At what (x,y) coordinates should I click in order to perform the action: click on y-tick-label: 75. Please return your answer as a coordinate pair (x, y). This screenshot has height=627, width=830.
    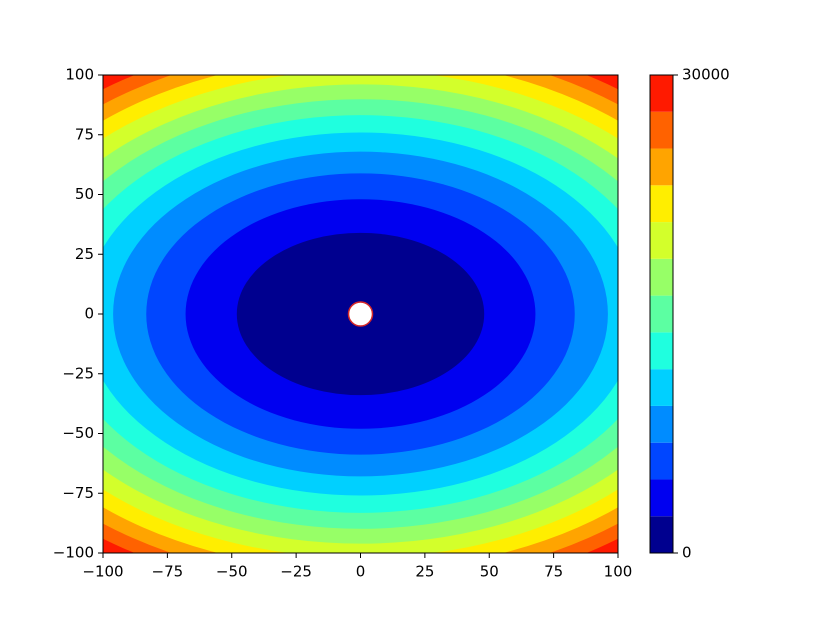
    Looking at the image, I should click on (84, 134).